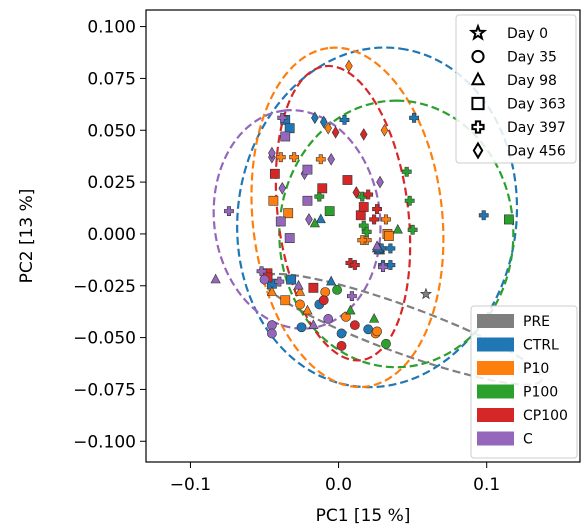 The width and height of the screenshot is (582, 529). Describe the element at coordinates (338, 485) in the screenshot. I see `x-tick-label: 0.0` at that location.